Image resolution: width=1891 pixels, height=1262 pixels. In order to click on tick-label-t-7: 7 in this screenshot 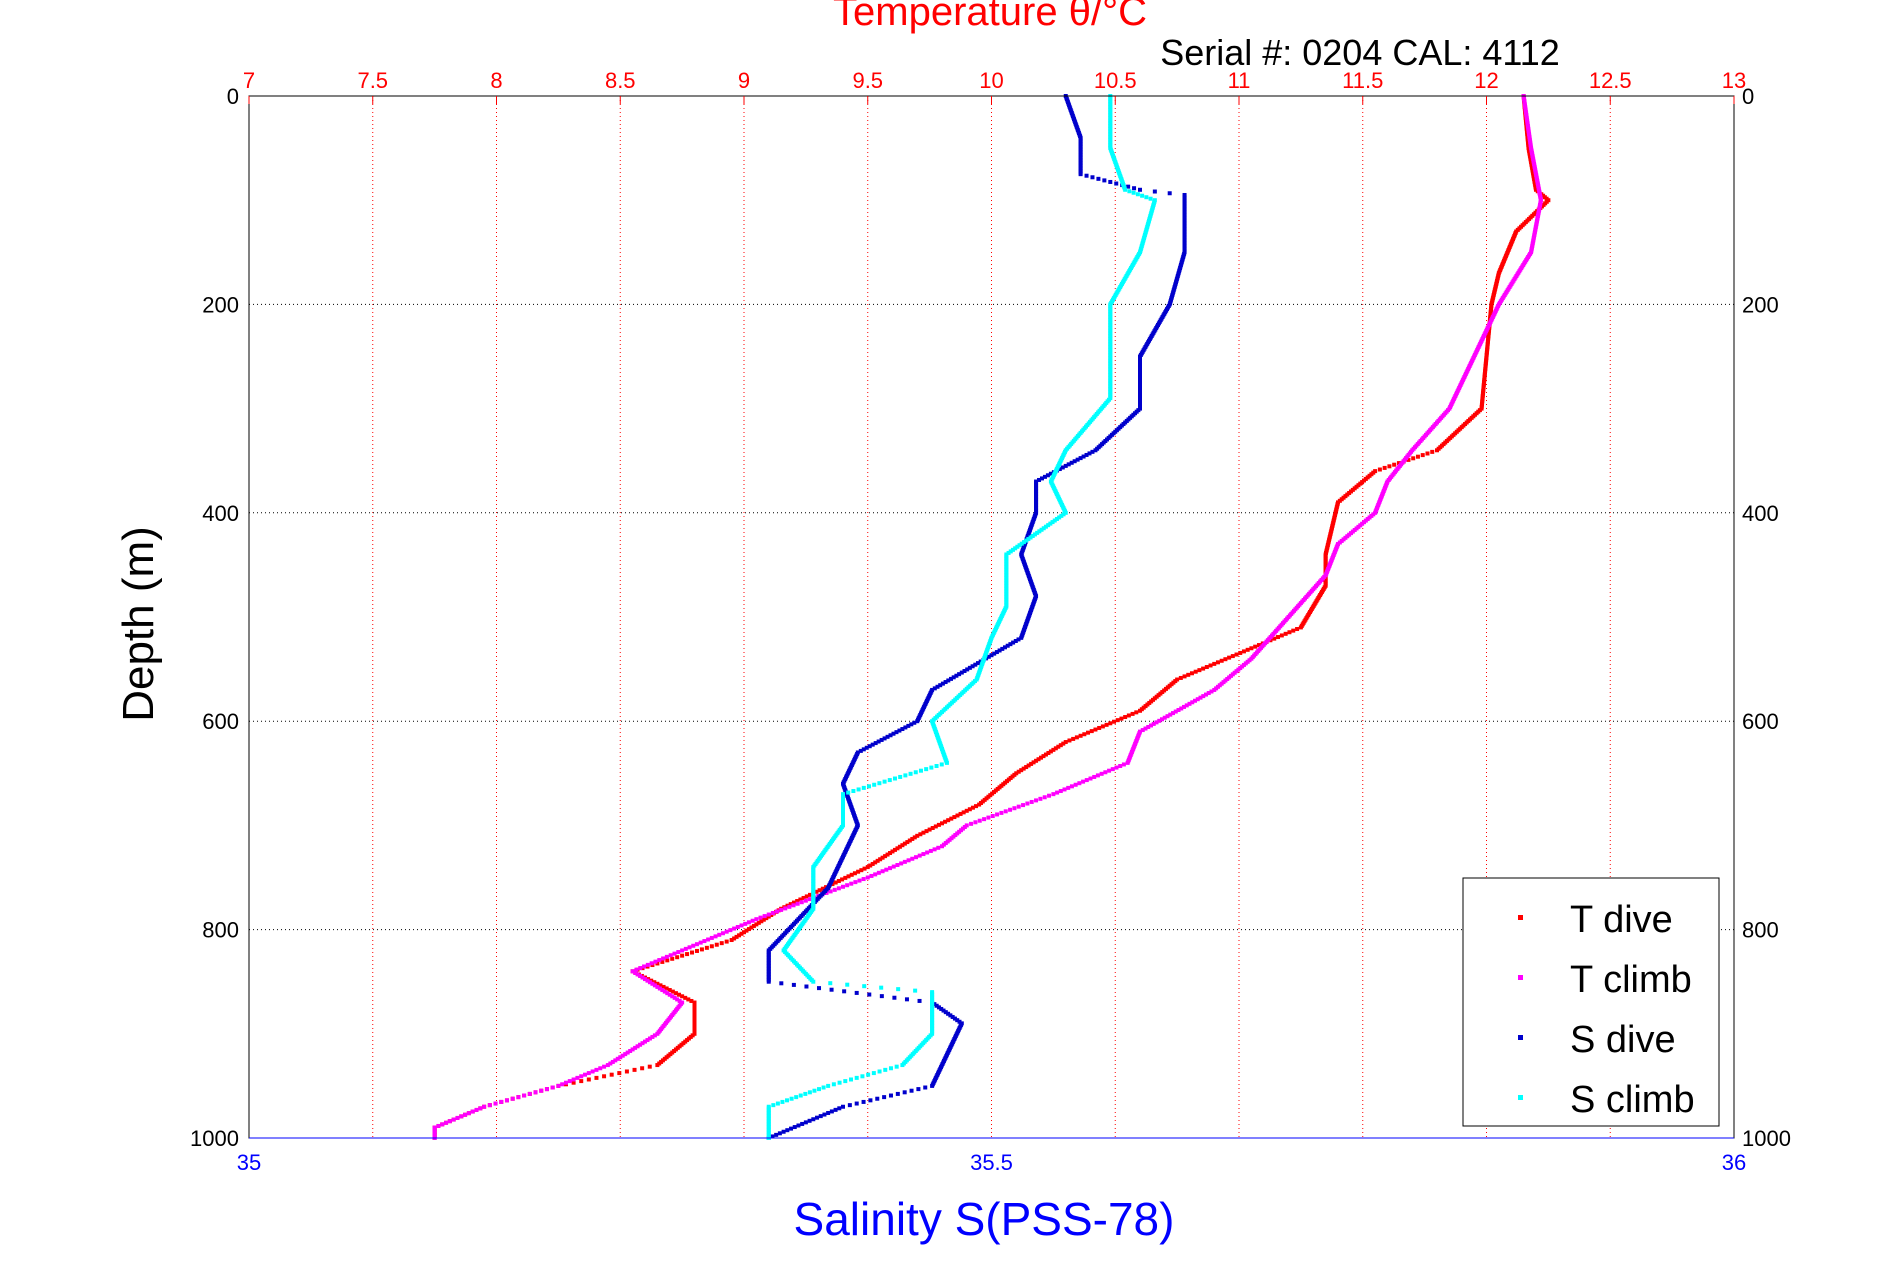, I will do `click(249, 80)`.